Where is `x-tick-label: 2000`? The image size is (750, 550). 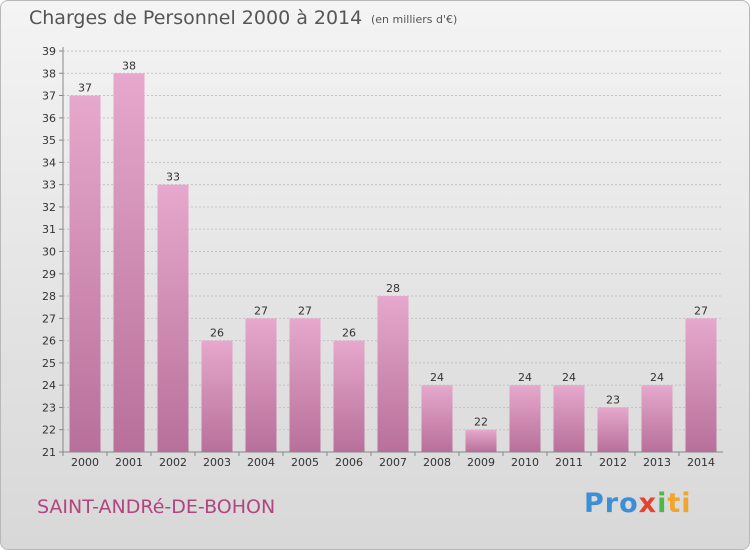
x-tick-label: 2000 is located at coordinates (85, 462).